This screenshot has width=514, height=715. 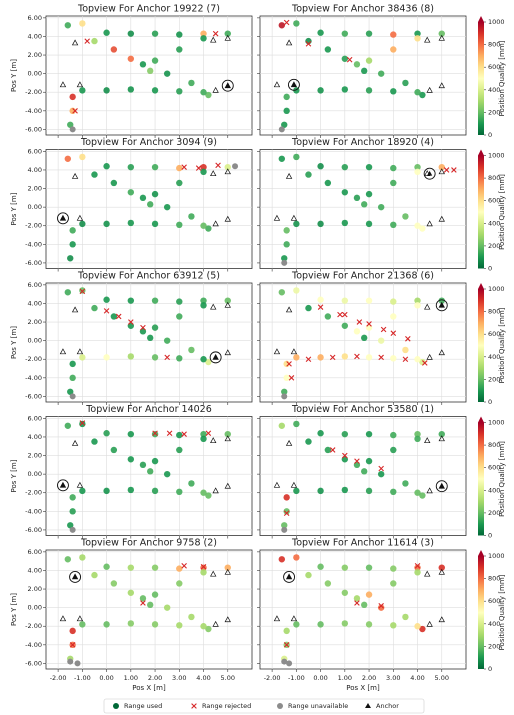 What do you see at coordinates (264, 706) in the screenshot?
I see `legend-box` at bounding box center [264, 706].